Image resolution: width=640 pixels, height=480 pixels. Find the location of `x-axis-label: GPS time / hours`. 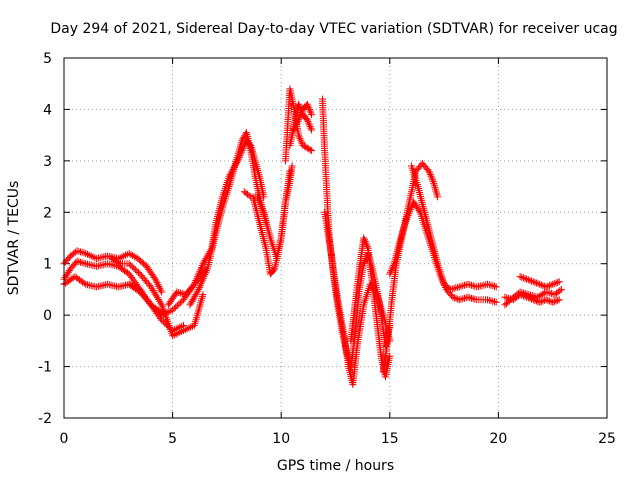

x-axis-label: GPS time / hours is located at coordinates (335, 466).